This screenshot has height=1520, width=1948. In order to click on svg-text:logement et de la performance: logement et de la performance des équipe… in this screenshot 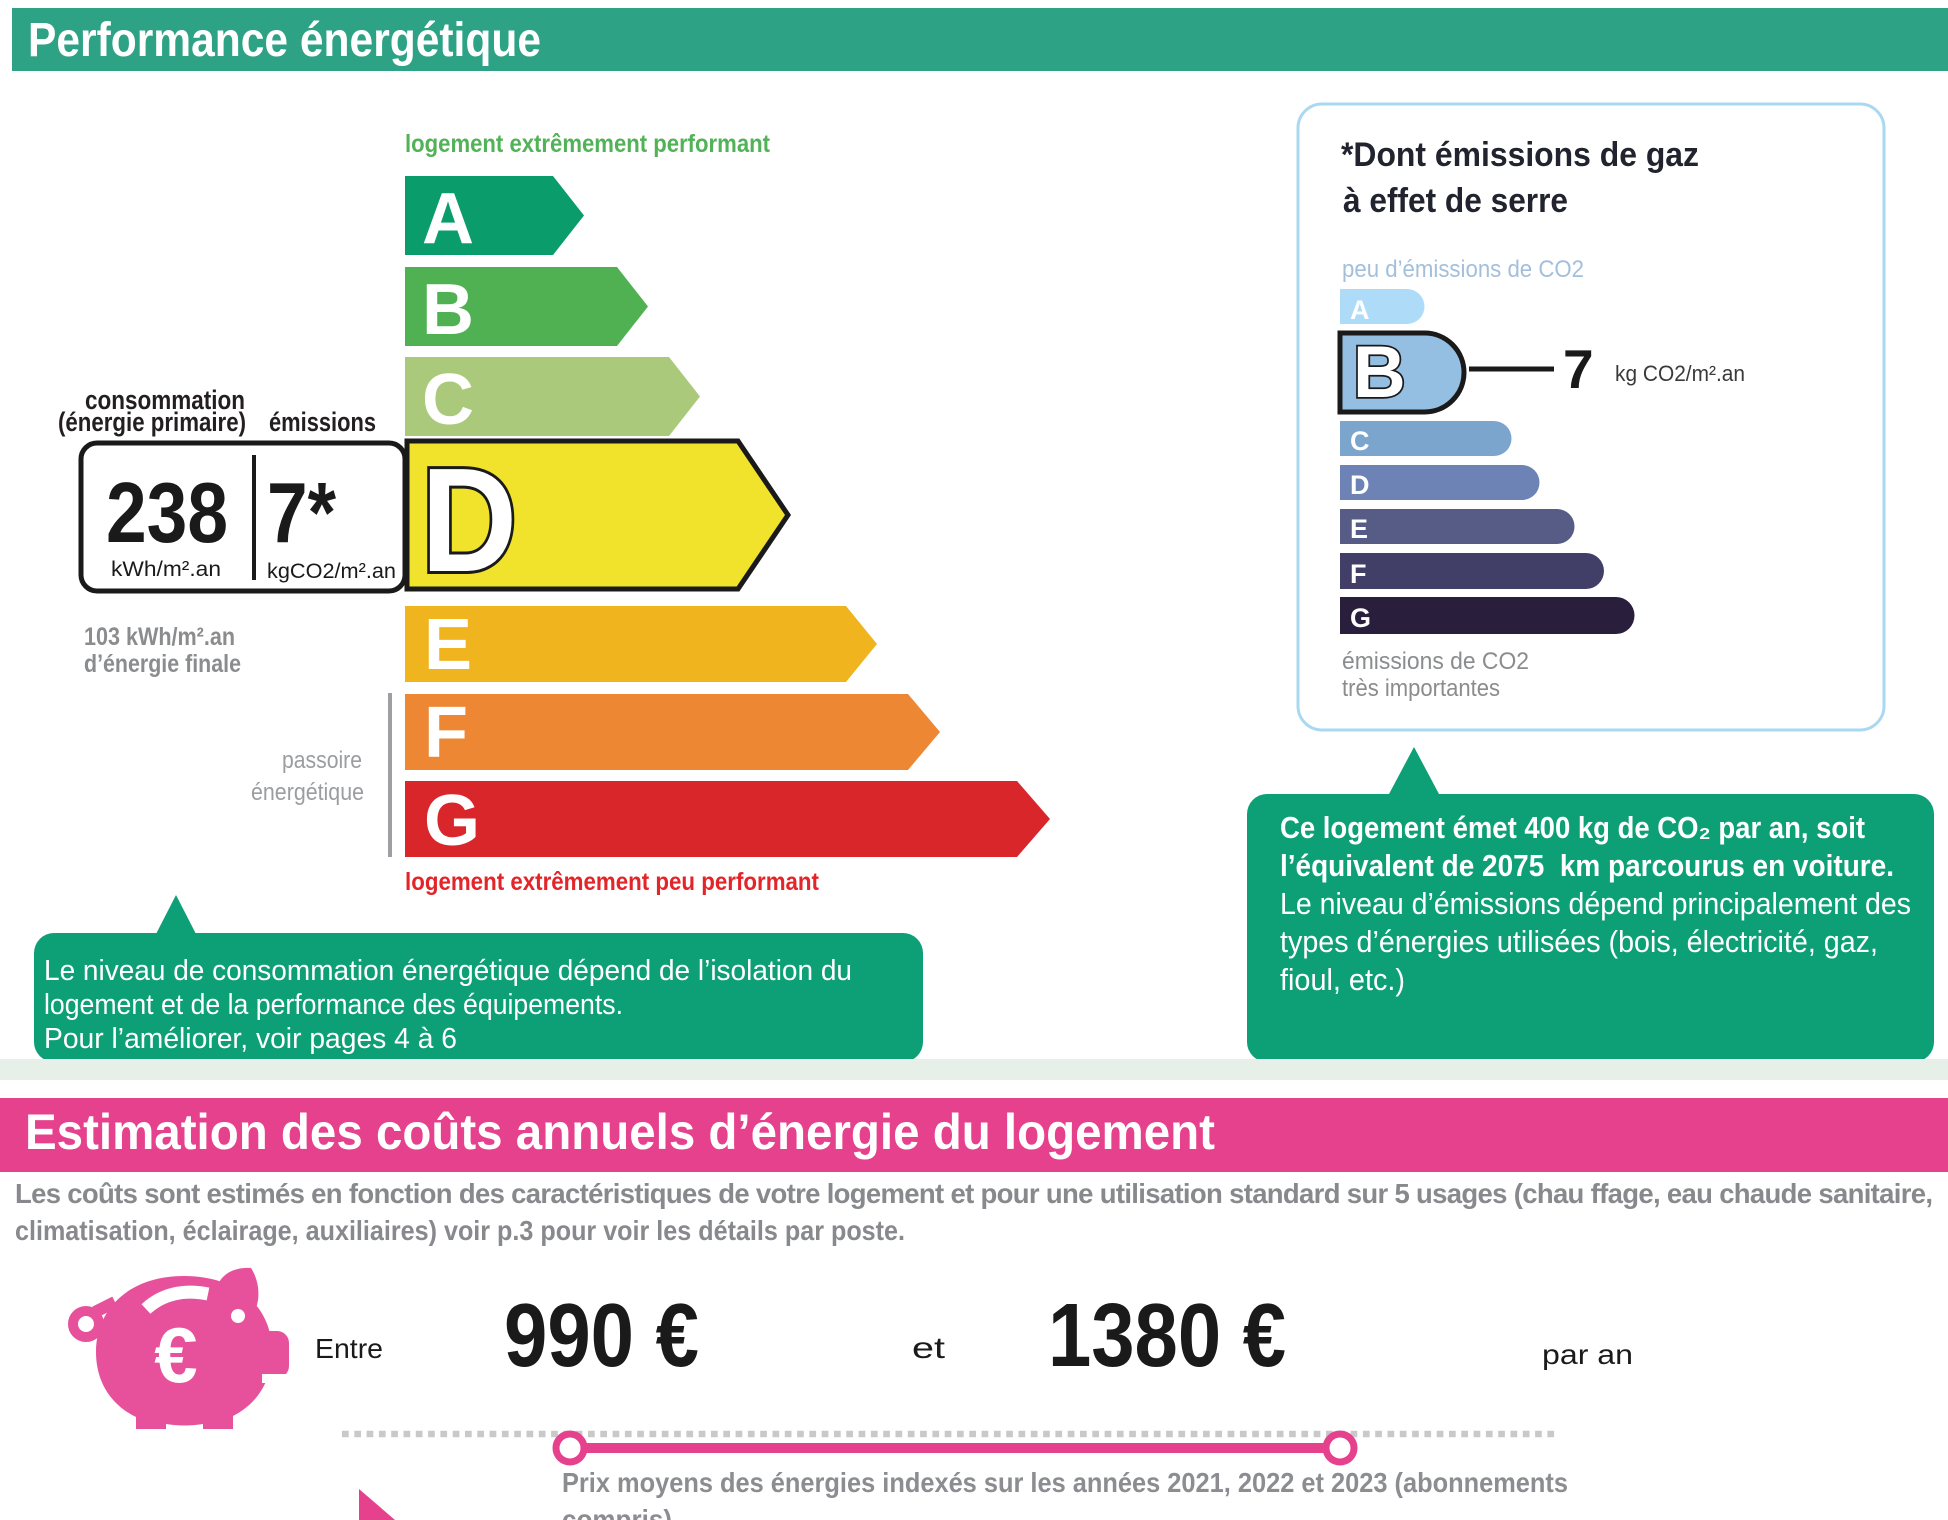, I will do `click(333, 1005)`.